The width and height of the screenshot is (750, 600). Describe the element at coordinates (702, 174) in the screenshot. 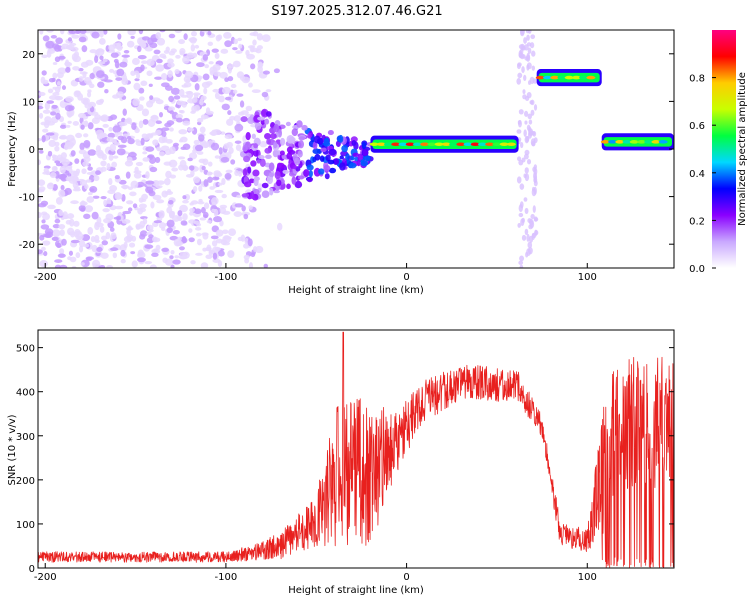

I see `colorbar-ticks: 0.0 0.2 0.4 0.6 0.8` at that location.